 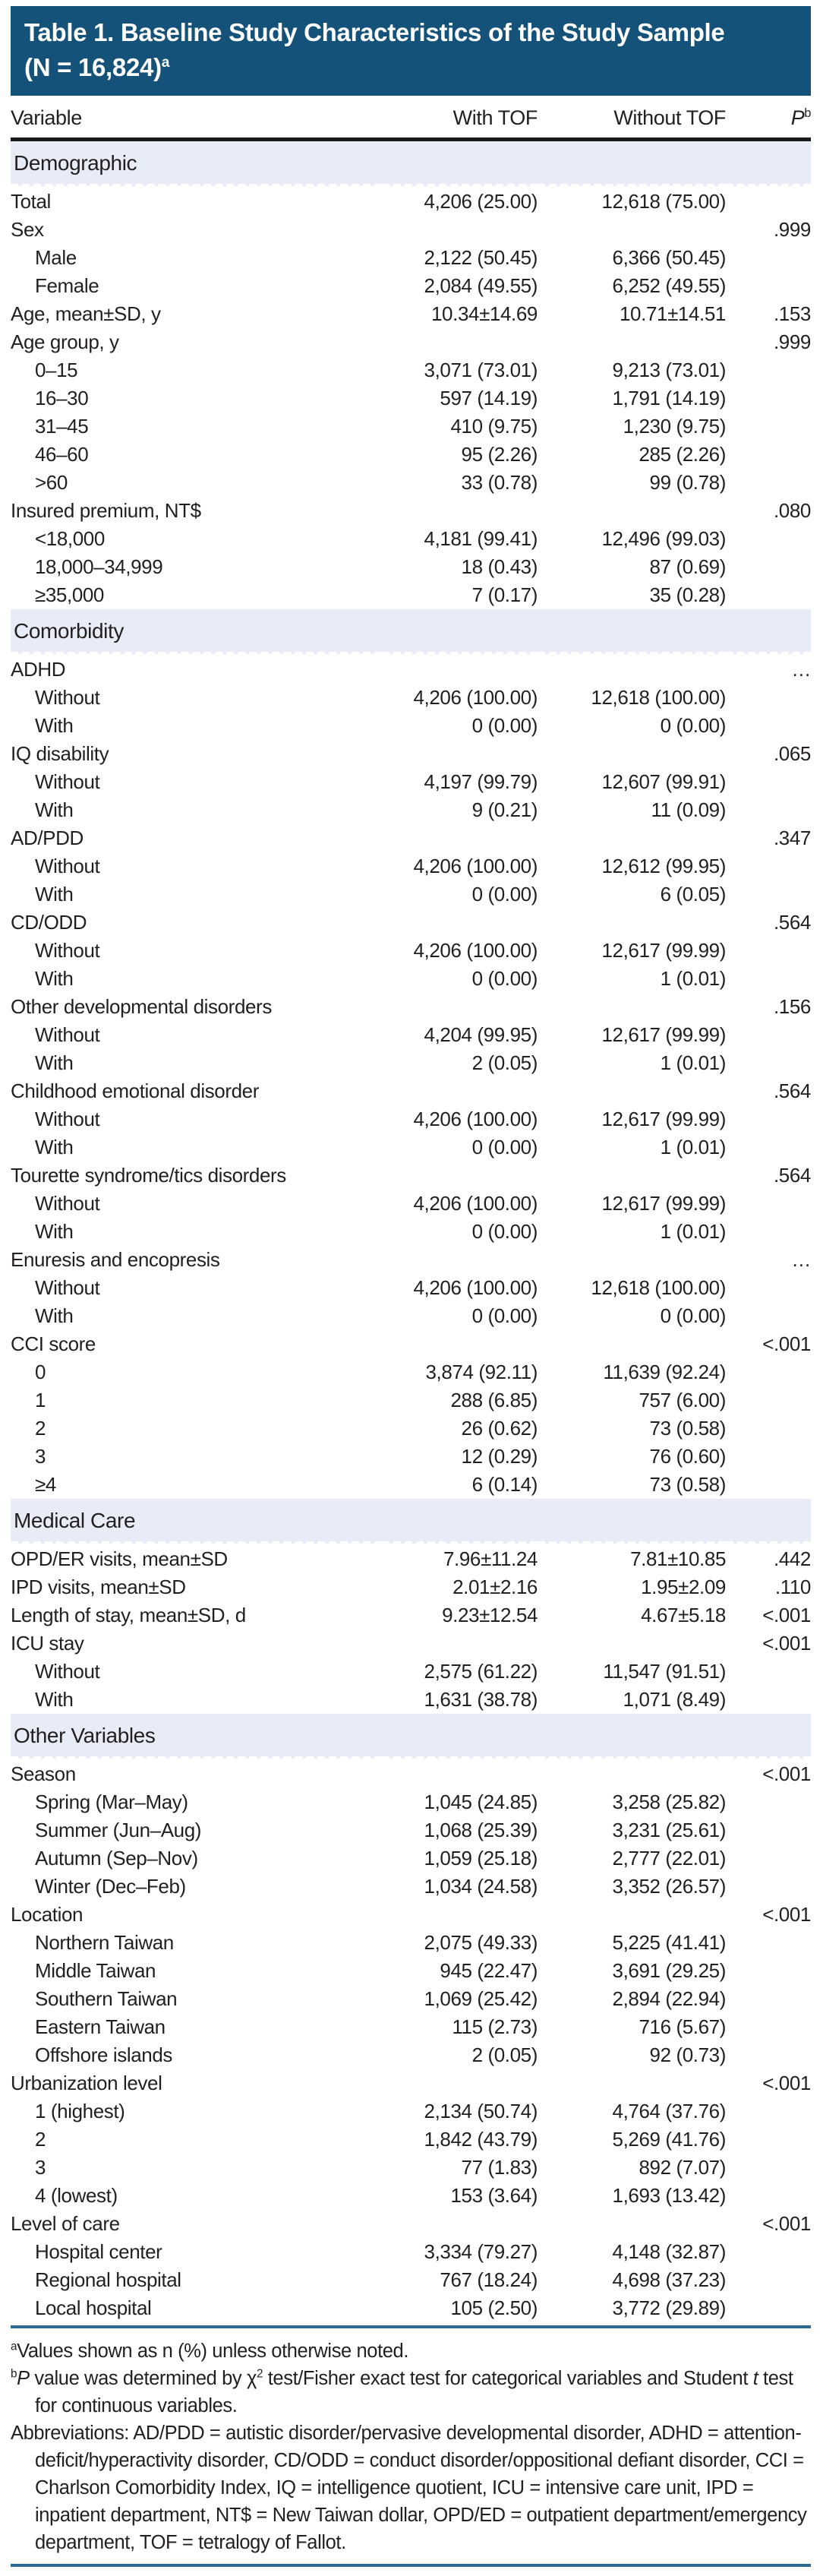 What do you see at coordinates (56, 370) in the screenshot?
I see `variable-cell: 0–15` at bounding box center [56, 370].